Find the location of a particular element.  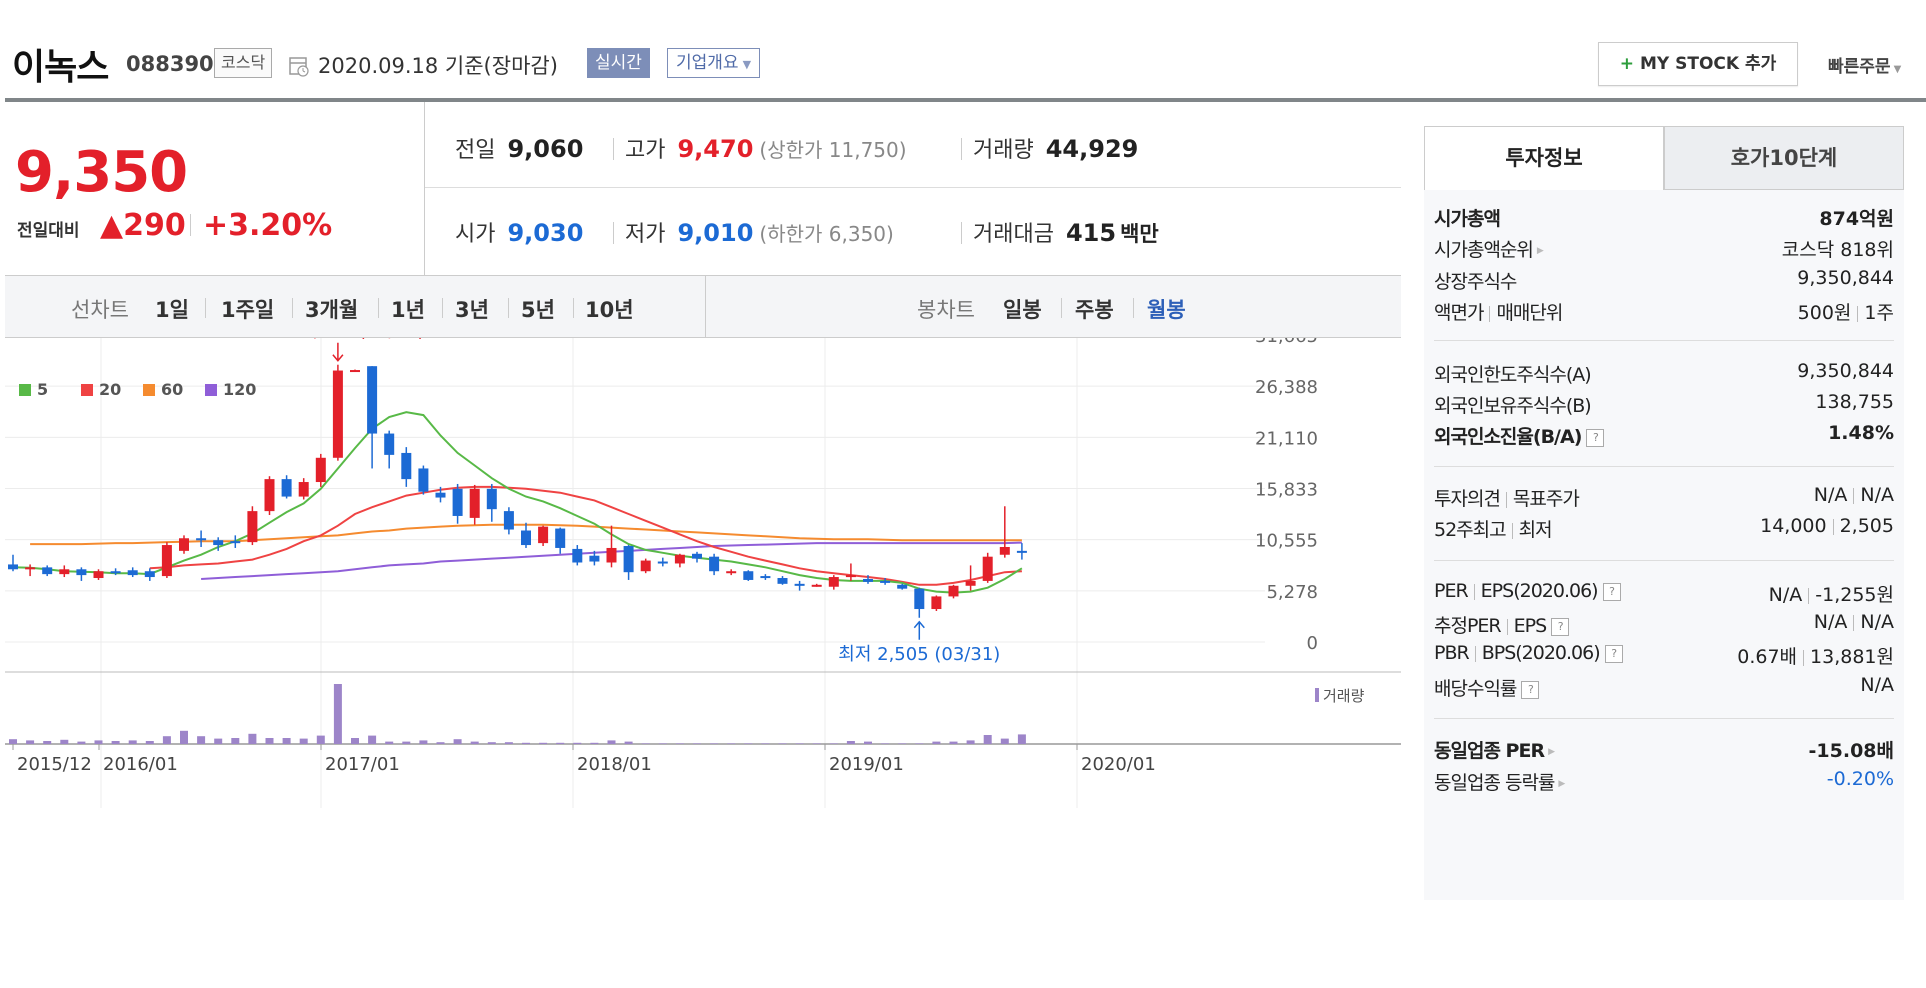

info-row-52week: 52주최고 최저 14,000 2,505 is located at coordinates (1664, 530).